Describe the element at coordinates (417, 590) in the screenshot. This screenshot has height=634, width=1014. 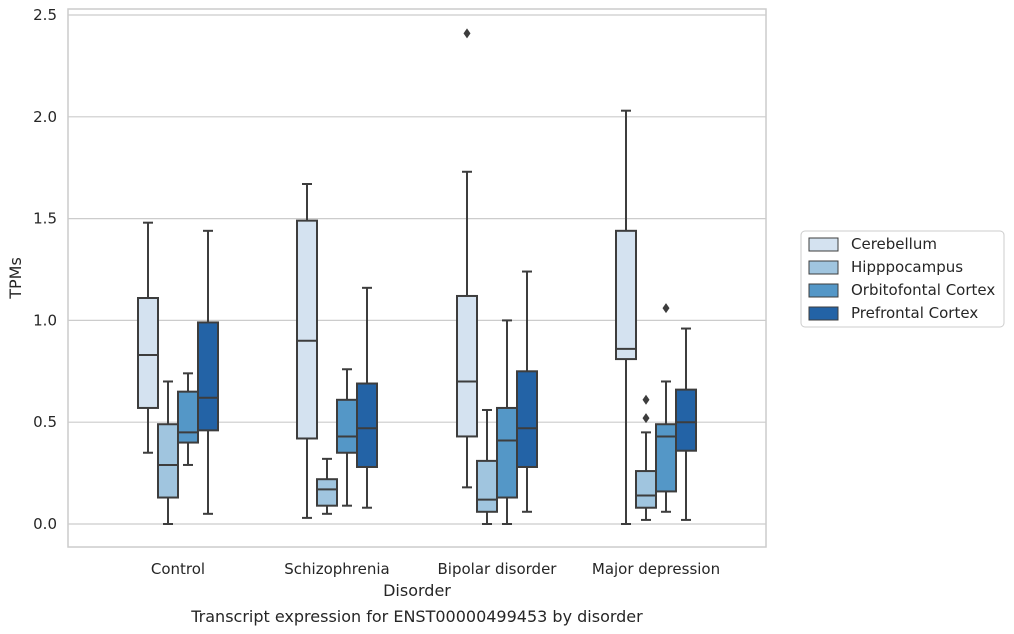
I see `x-axis-label: Disorder` at that location.